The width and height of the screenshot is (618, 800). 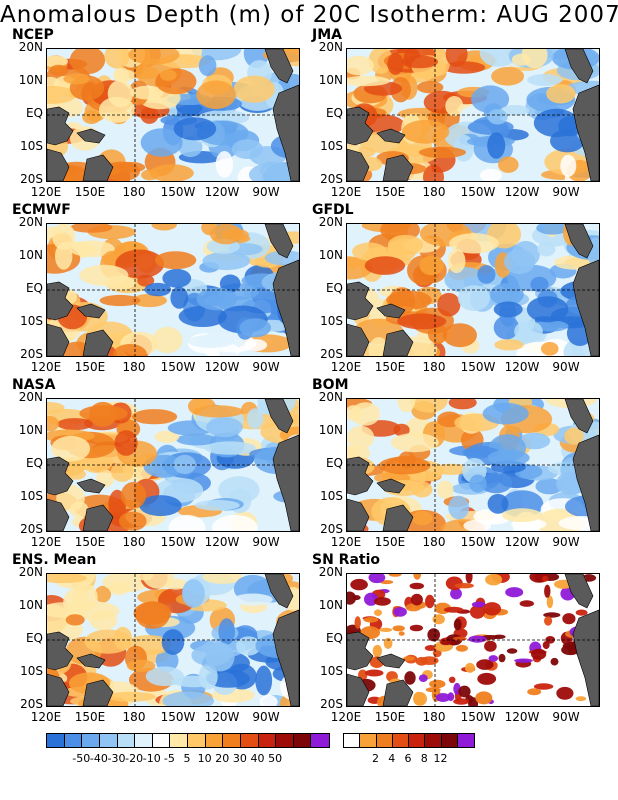 I want to click on lat-tick-label: 20S, so click(x=31, y=529).